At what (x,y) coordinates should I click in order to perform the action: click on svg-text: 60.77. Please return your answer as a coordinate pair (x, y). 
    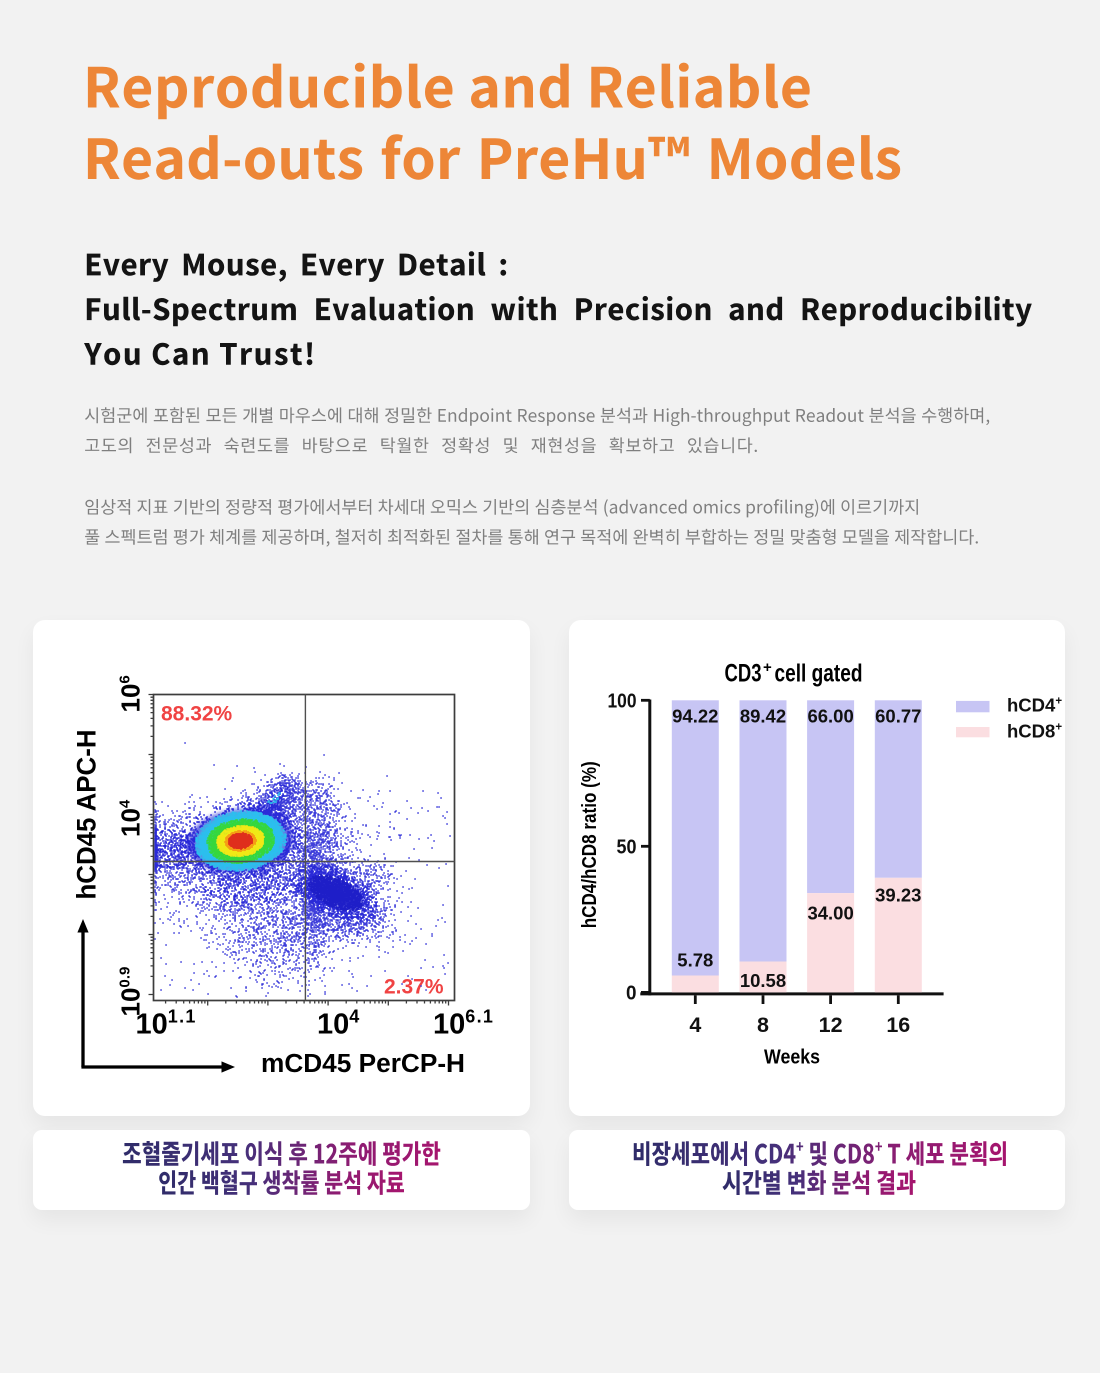
    Looking at the image, I should click on (898, 716).